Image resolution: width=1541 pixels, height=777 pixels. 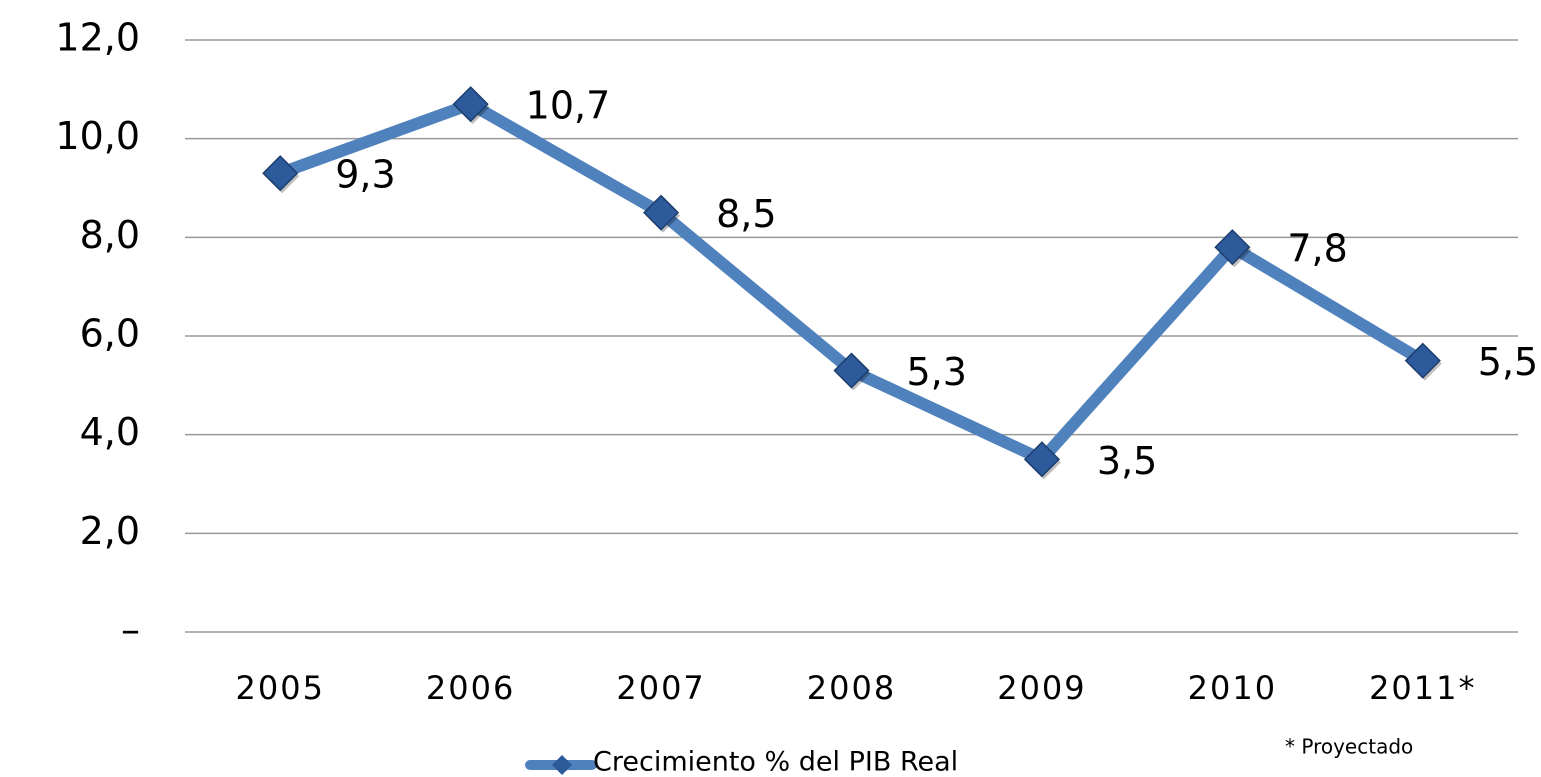 I want to click on x-tick-label: 2005, so click(x=279, y=688).